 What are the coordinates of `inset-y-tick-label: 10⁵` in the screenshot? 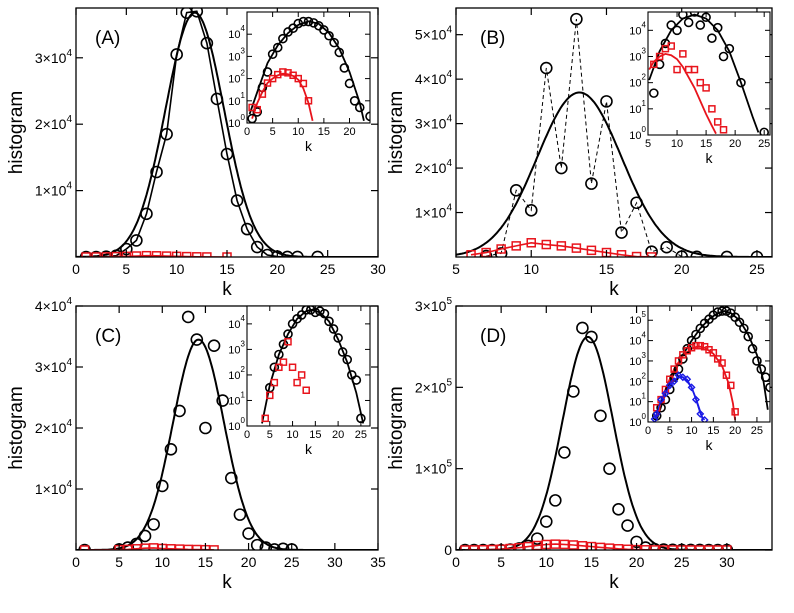 It's located at (637, 318).